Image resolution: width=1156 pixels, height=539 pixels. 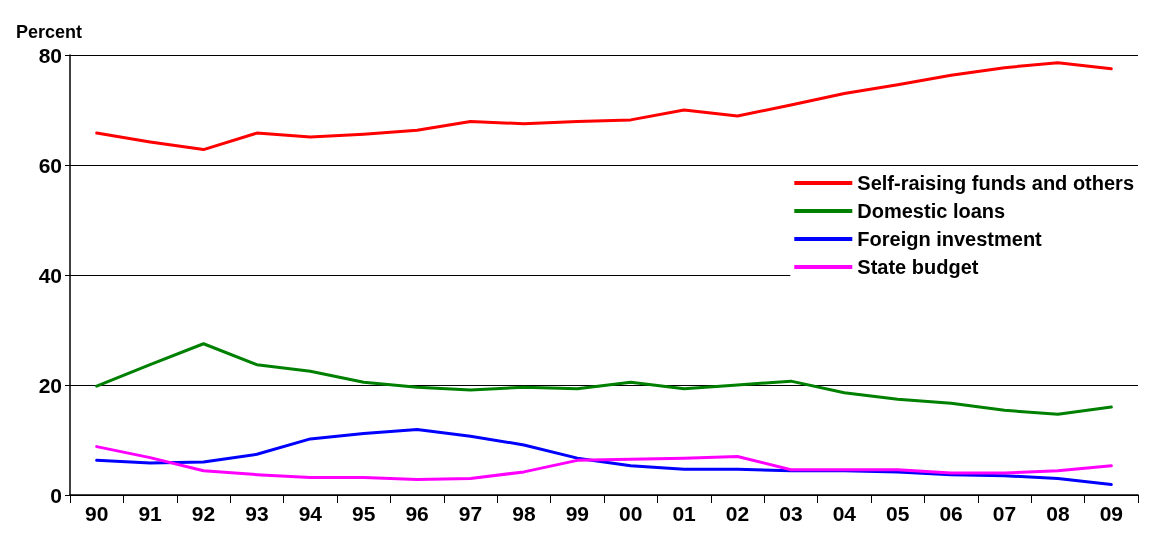 I want to click on y-tick-label: 0, so click(x=56, y=495).